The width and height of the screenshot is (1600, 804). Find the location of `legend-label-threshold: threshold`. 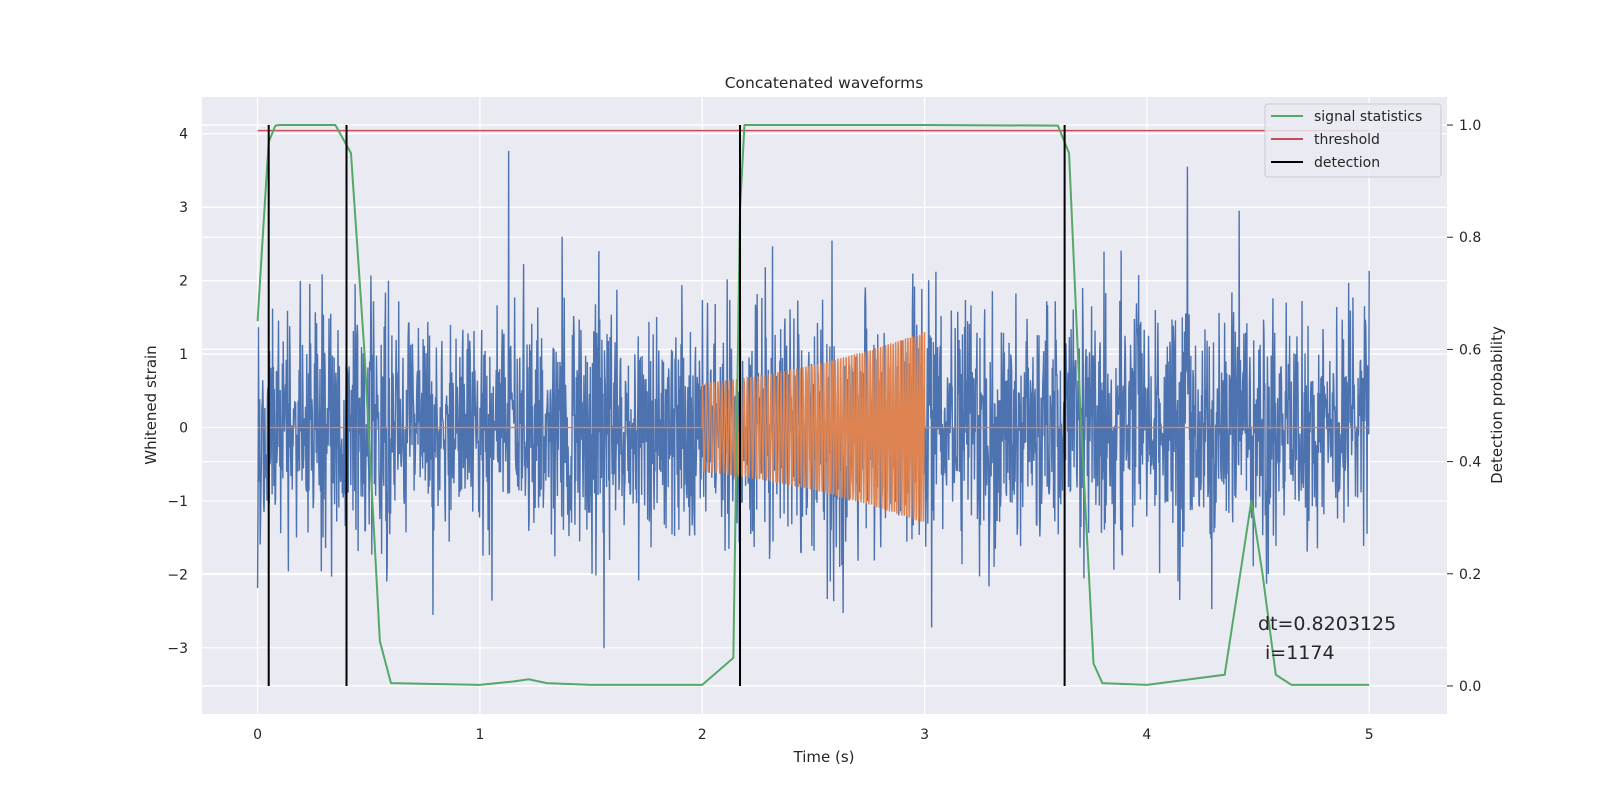

legend-label-threshold: threshold is located at coordinates (1347, 140).